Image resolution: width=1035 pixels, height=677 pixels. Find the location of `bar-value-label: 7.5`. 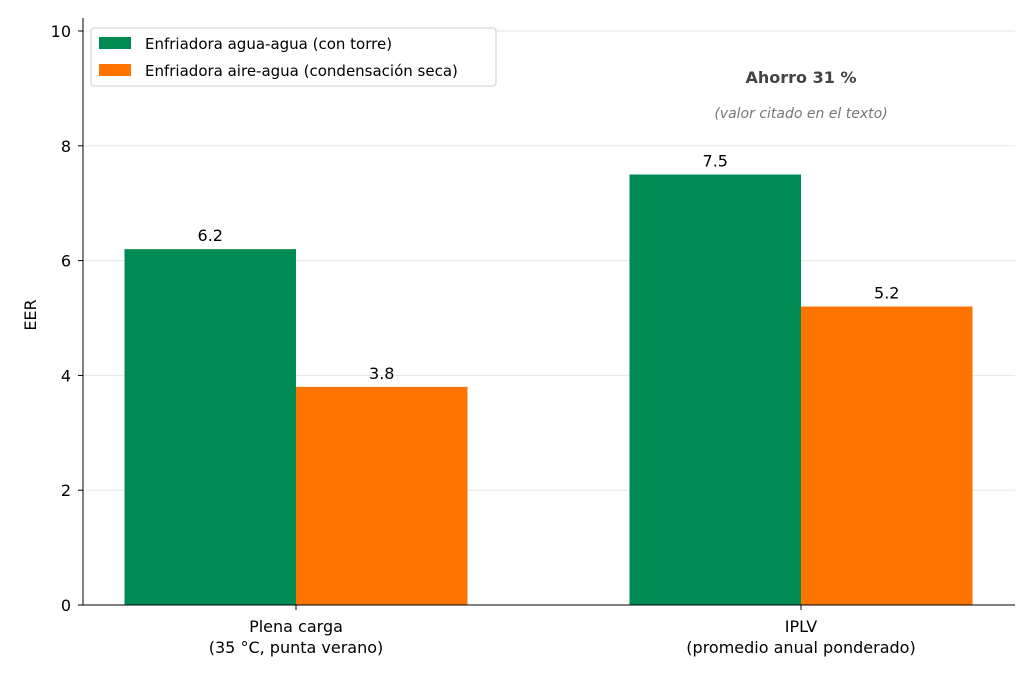

bar-value-label: 7.5 is located at coordinates (715, 161).